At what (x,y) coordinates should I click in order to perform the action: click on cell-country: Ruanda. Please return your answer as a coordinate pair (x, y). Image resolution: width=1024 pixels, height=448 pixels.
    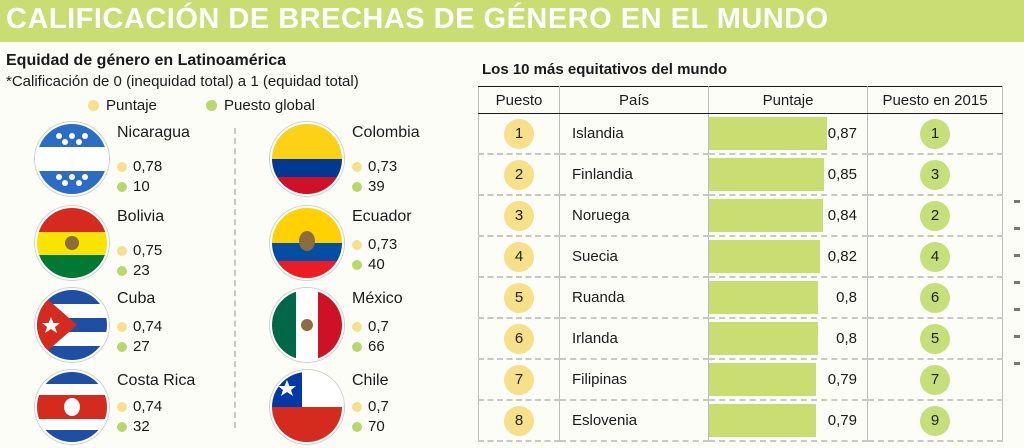
    Looking at the image, I should click on (634, 298).